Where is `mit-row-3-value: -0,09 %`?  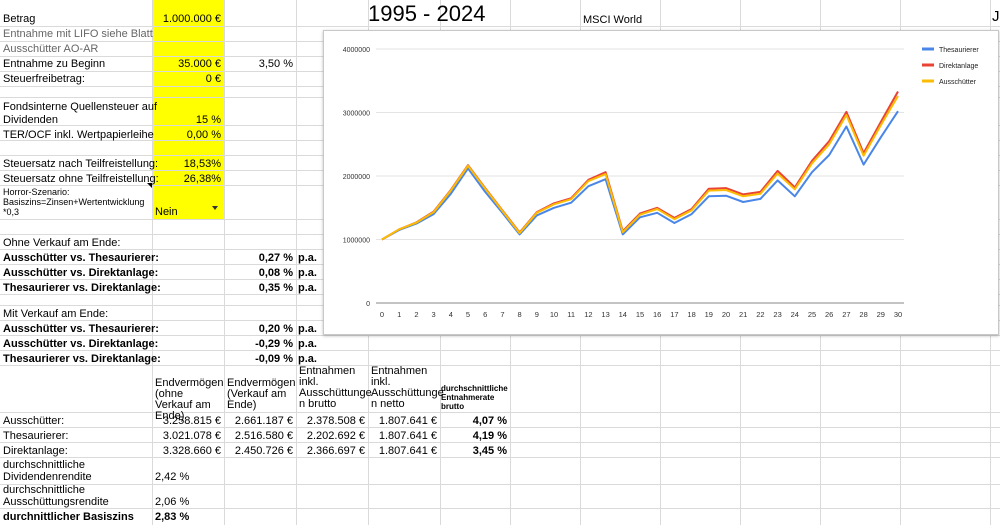
mit-row-3-value: -0,09 % is located at coordinates (274, 359).